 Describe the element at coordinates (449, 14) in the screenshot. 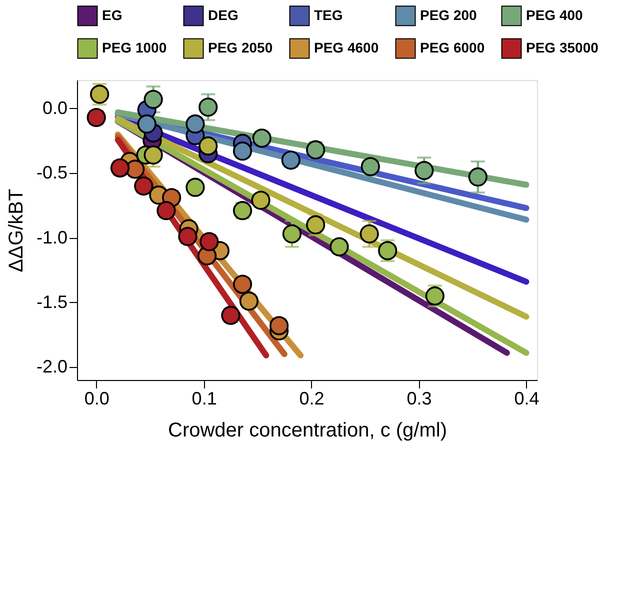

I see `legend-label: PEG 200` at that location.